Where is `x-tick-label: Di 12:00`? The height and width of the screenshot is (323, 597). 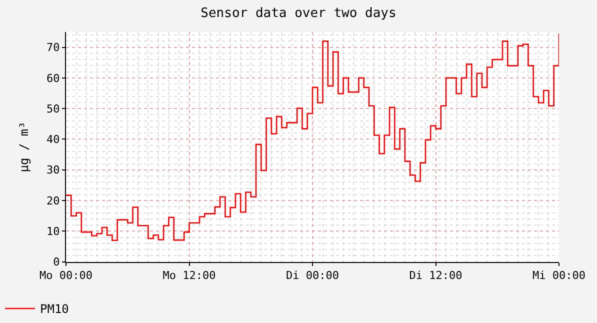 x-tick-label: Di 12:00 is located at coordinates (435, 275).